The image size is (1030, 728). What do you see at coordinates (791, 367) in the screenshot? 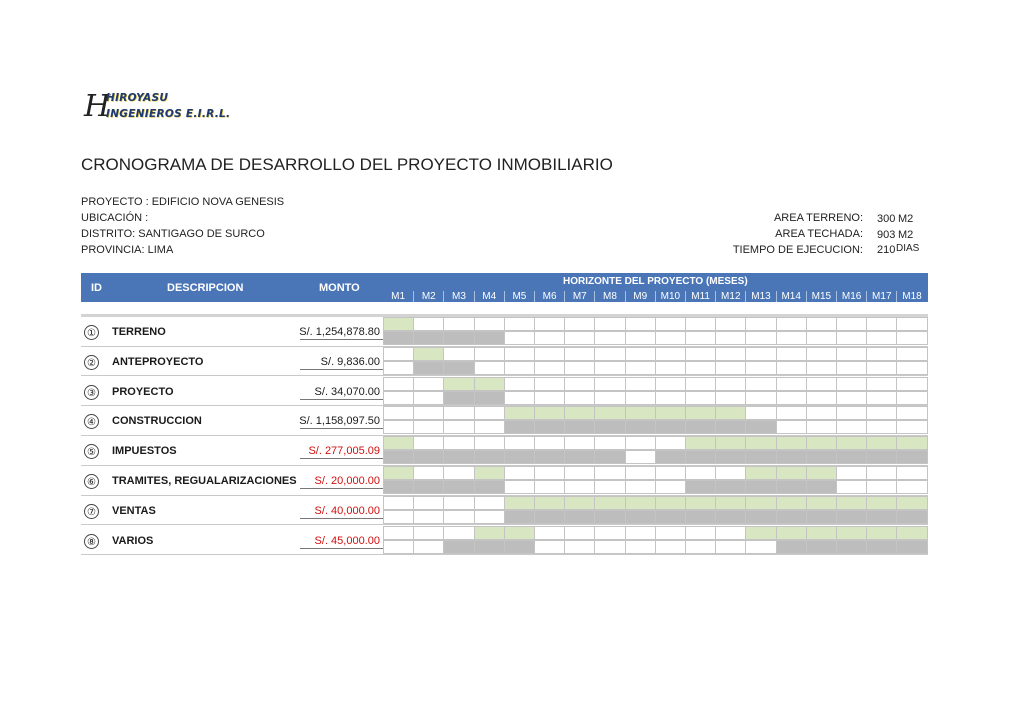
I see `executed-cell-m14` at bounding box center [791, 367].